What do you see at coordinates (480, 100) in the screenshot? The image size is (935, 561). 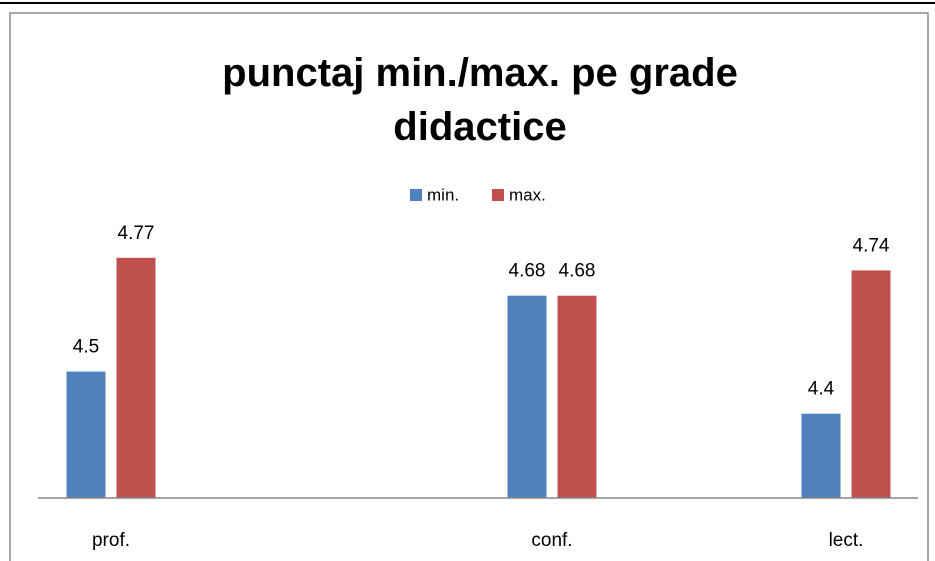 I see `chart-title: punctaj min./max. pe grade didactice` at bounding box center [480, 100].